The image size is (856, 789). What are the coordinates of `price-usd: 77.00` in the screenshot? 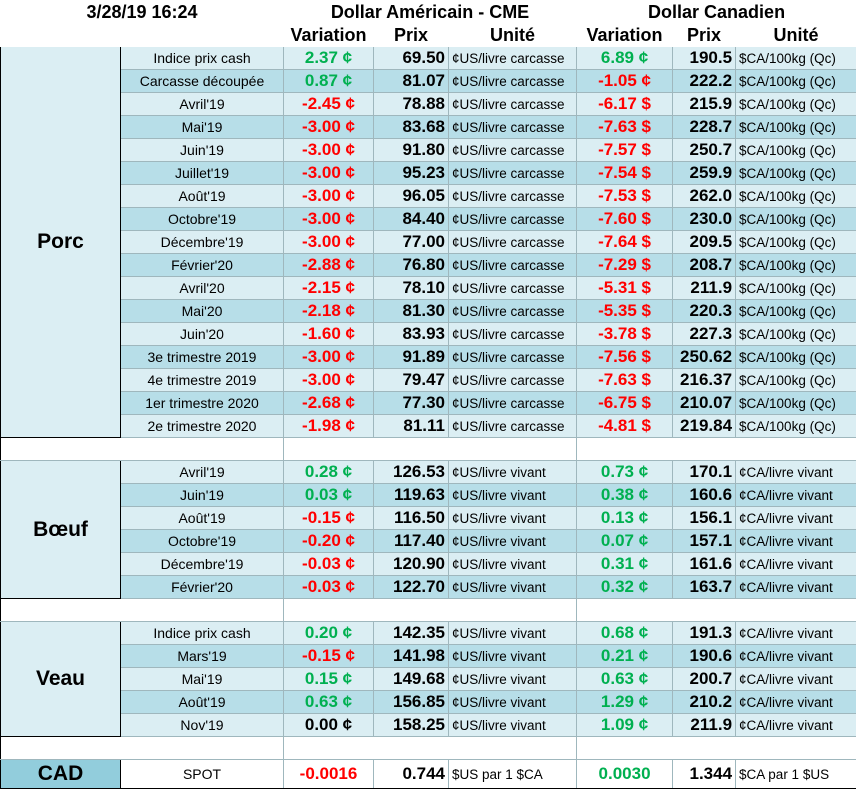 It's located at (411, 242).